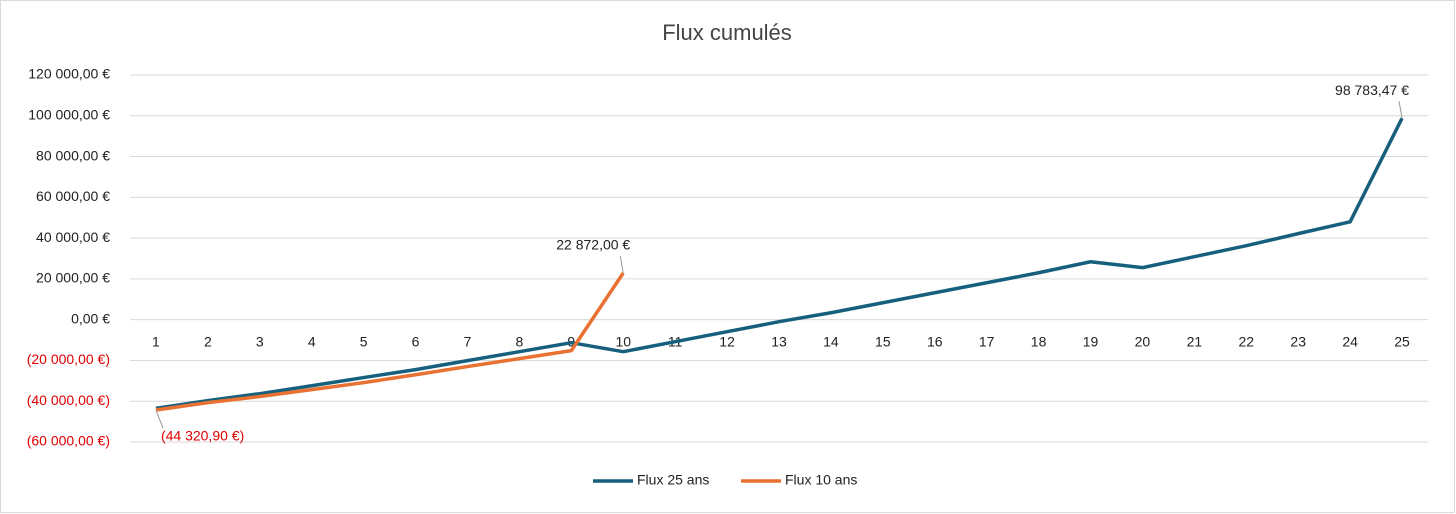 This screenshot has width=1456, height=514. I want to click on x-tick-label: 17, so click(987, 341).